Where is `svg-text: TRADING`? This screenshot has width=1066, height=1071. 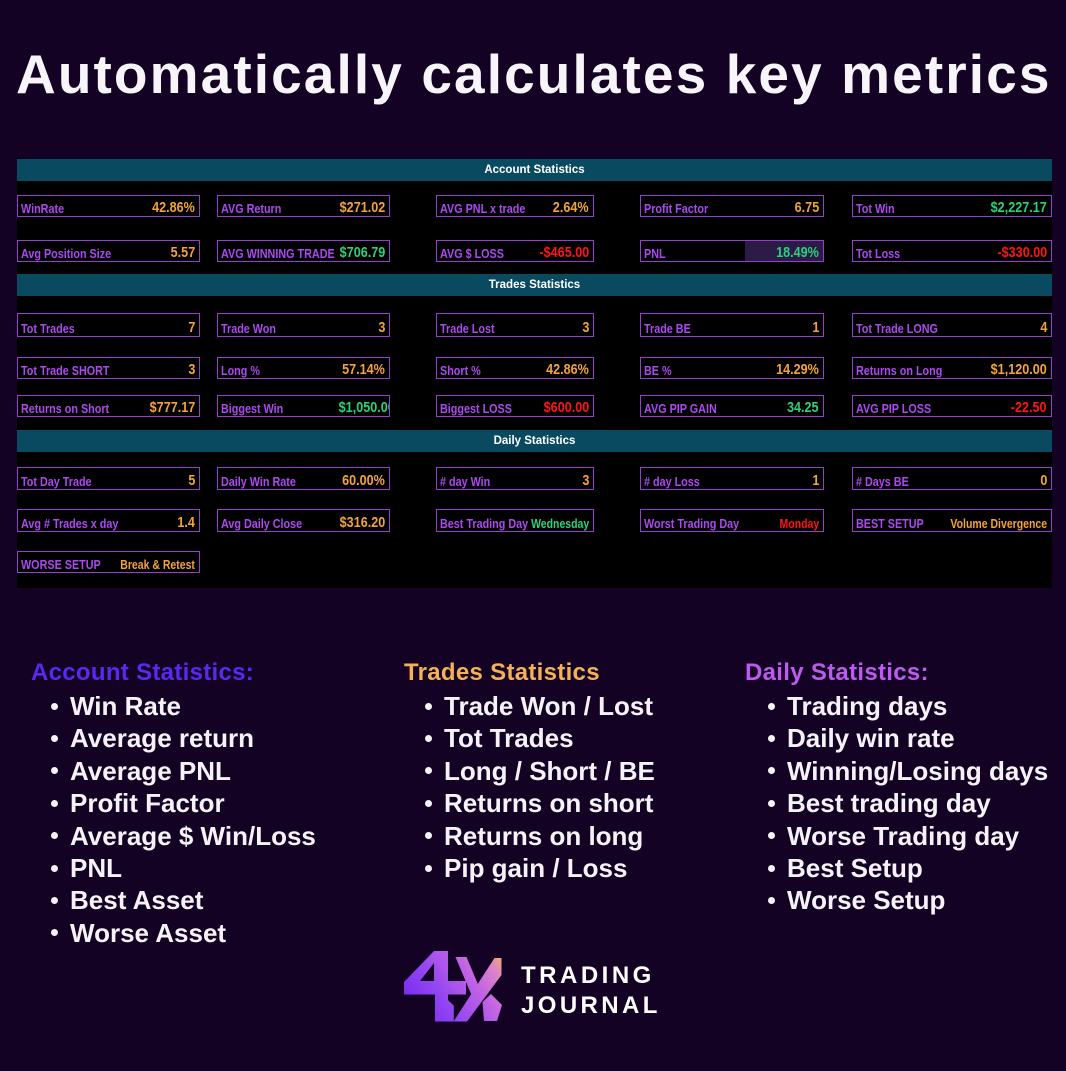
svg-text: TRADING is located at coordinates (588, 975).